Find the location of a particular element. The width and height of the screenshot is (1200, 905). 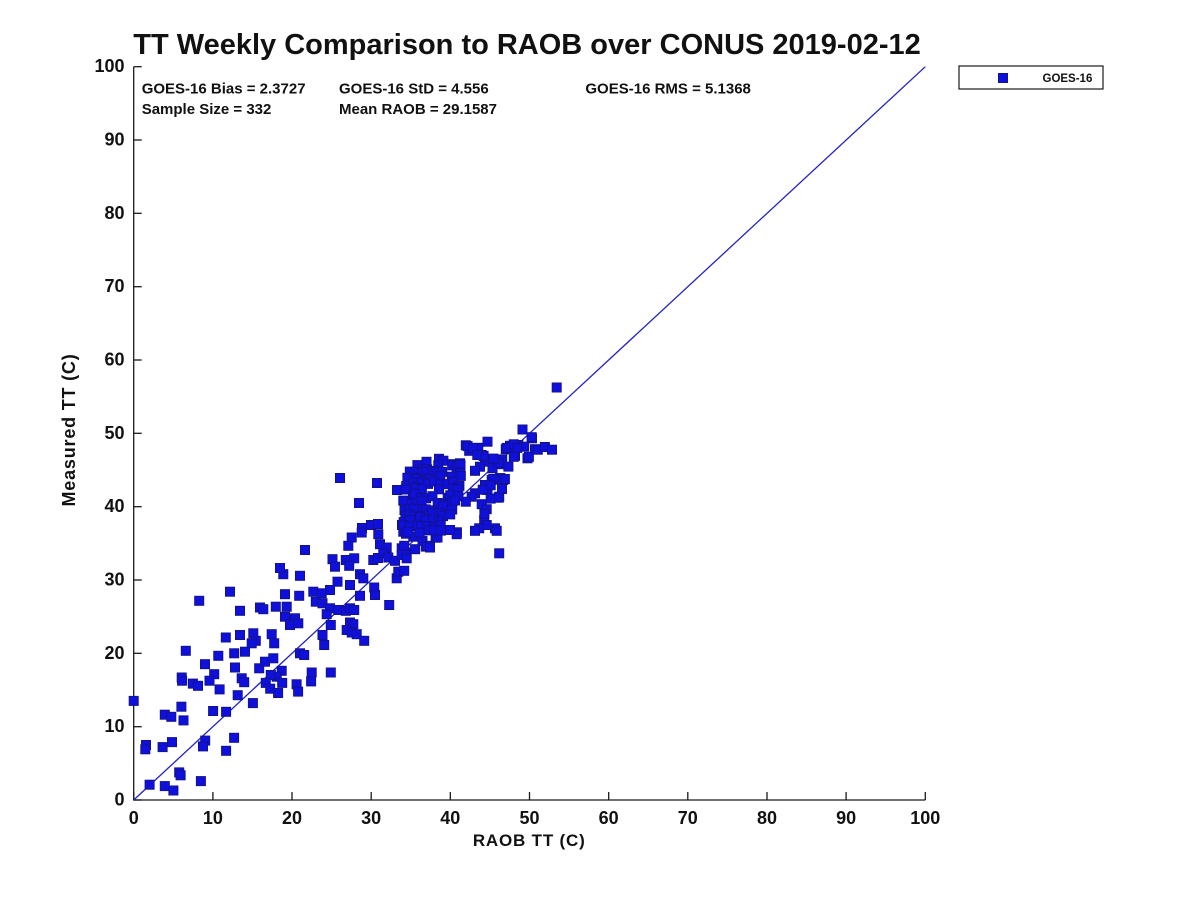

svg-text: Sample Size = 332 is located at coordinates (207, 109).